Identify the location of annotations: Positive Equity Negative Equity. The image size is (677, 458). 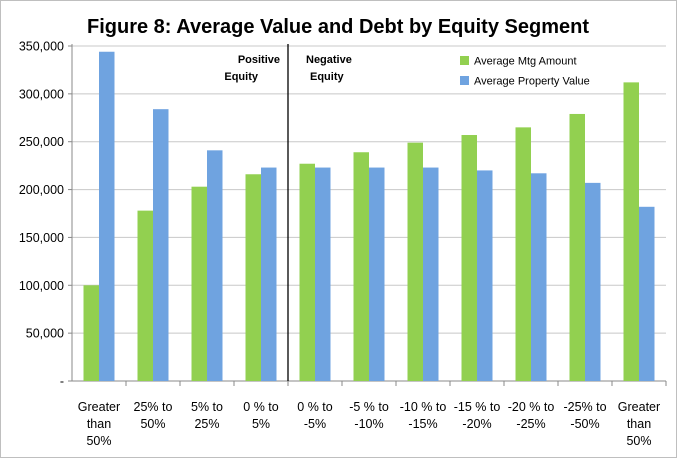
(288, 212).